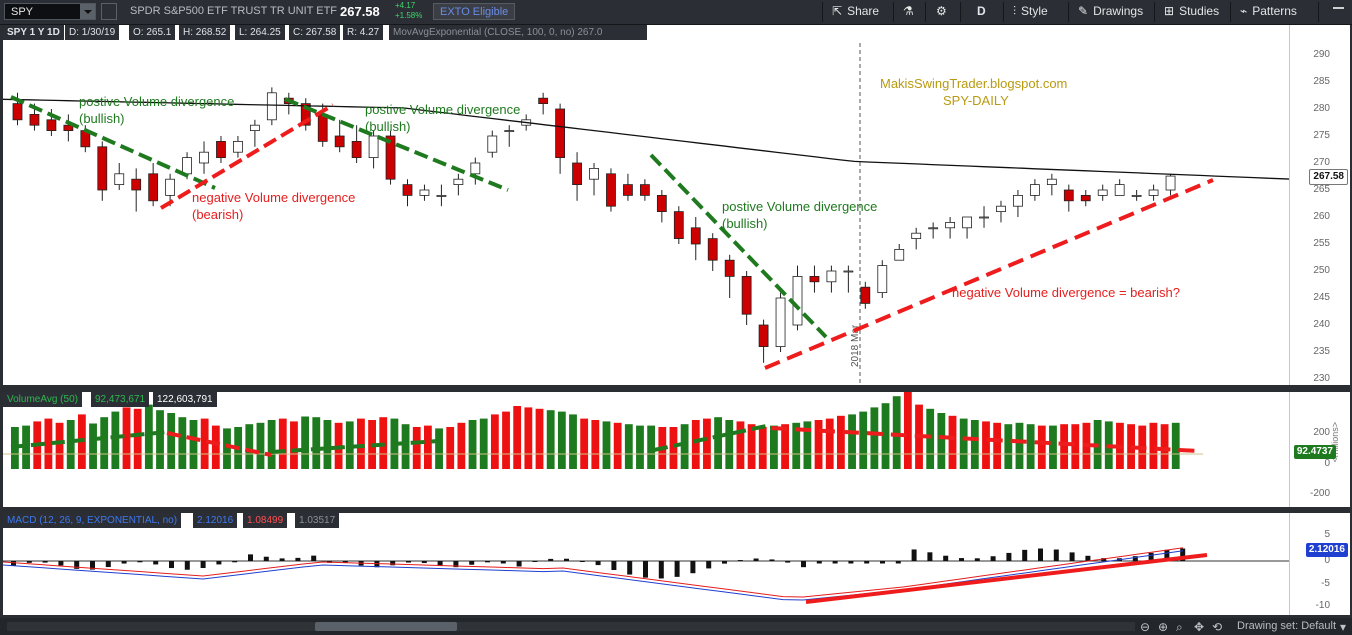  What do you see at coordinates (50, 11) in the screenshot?
I see `symbol-input: SPY` at bounding box center [50, 11].